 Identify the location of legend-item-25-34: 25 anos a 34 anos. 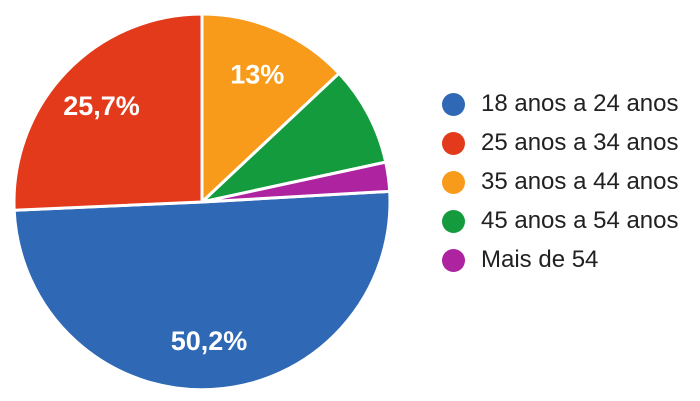
(560, 143).